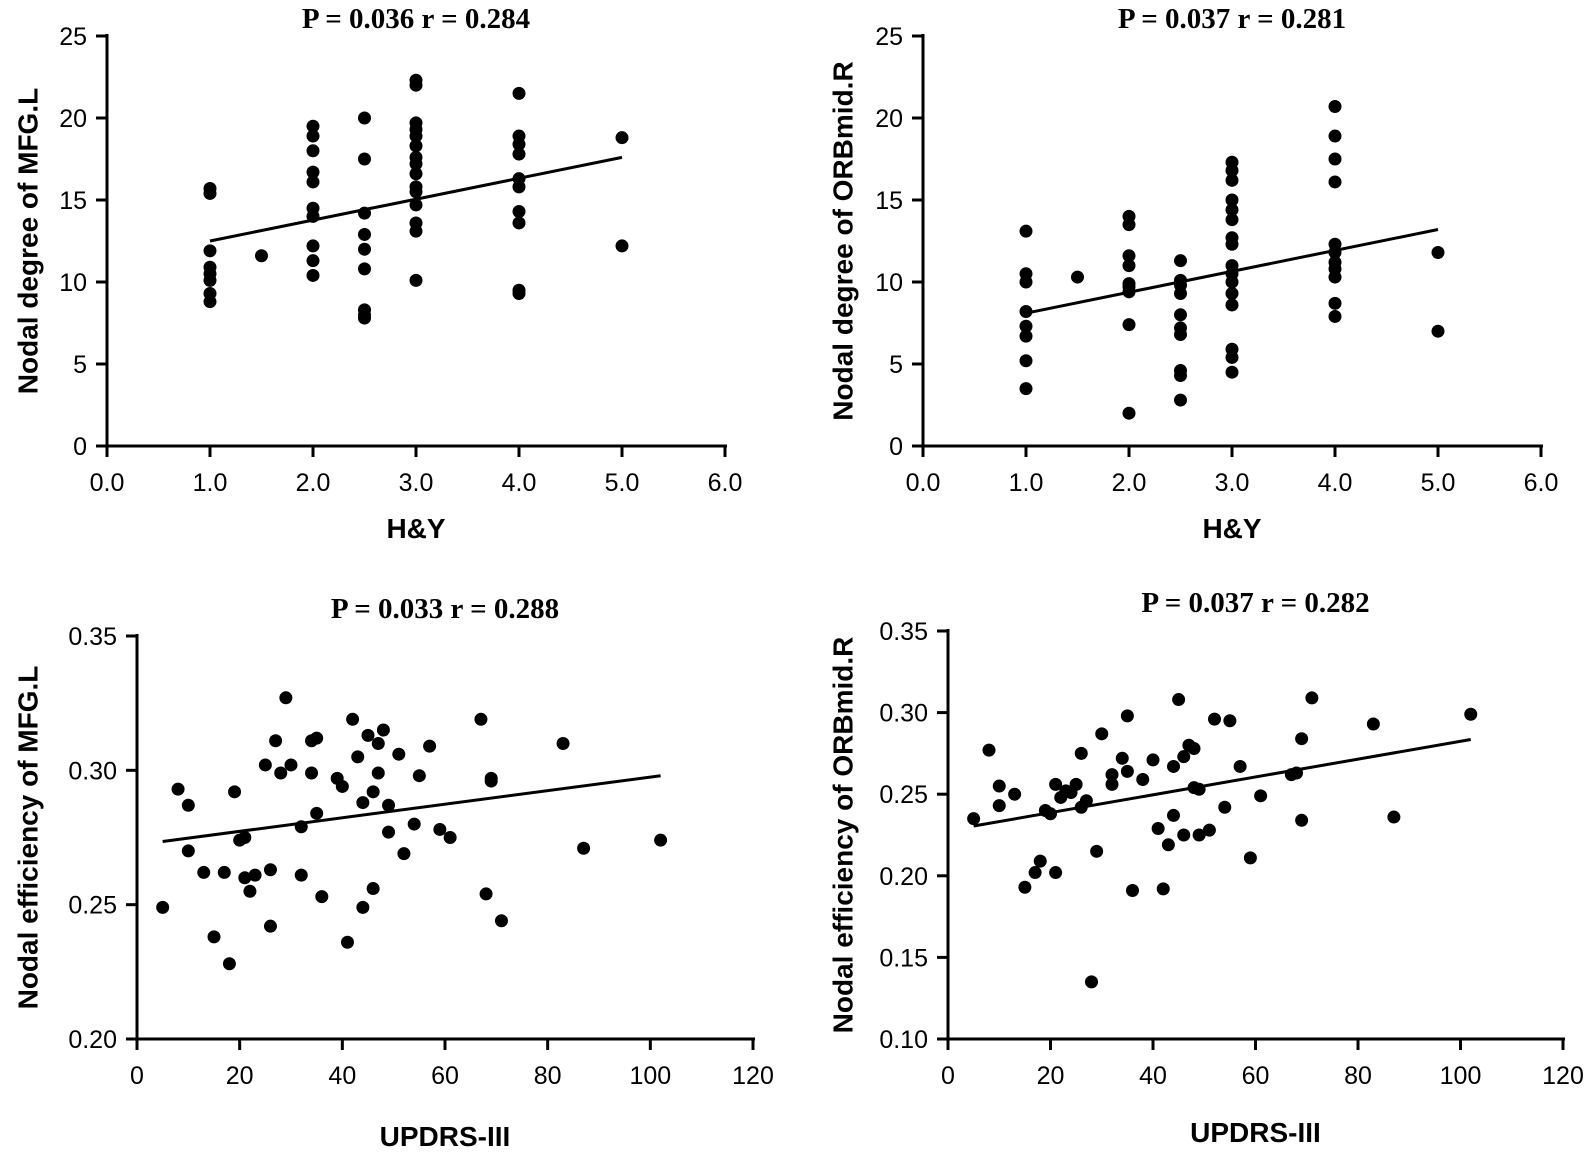 The image size is (1595, 1154). What do you see at coordinates (1255, 603) in the screenshot?
I see `panel-title: P = 0.037 r = 0.282` at bounding box center [1255, 603].